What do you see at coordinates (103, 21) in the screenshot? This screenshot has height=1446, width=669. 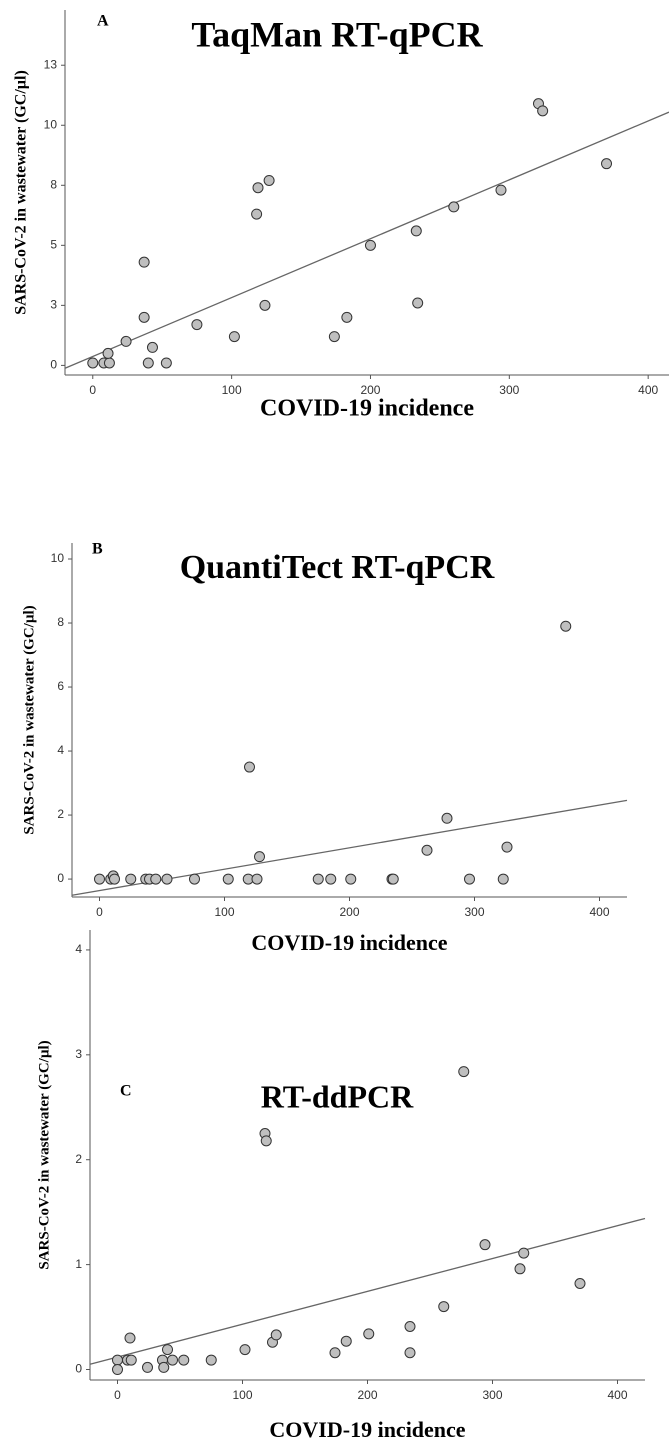 I see `panel-label: A` at bounding box center [103, 21].